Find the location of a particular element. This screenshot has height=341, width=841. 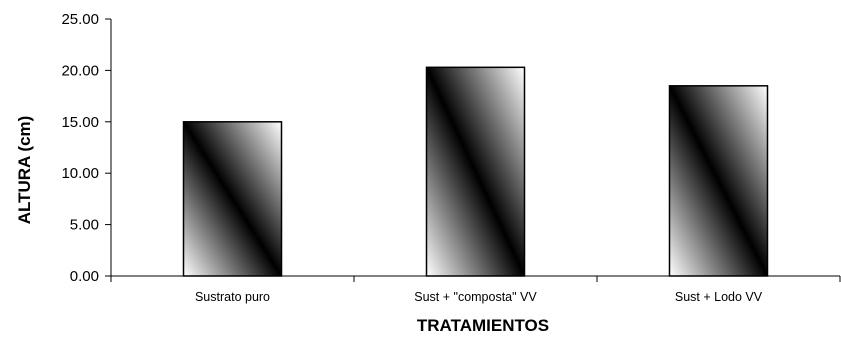

y-tick-label: 0.00 is located at coordinates (84, 276).